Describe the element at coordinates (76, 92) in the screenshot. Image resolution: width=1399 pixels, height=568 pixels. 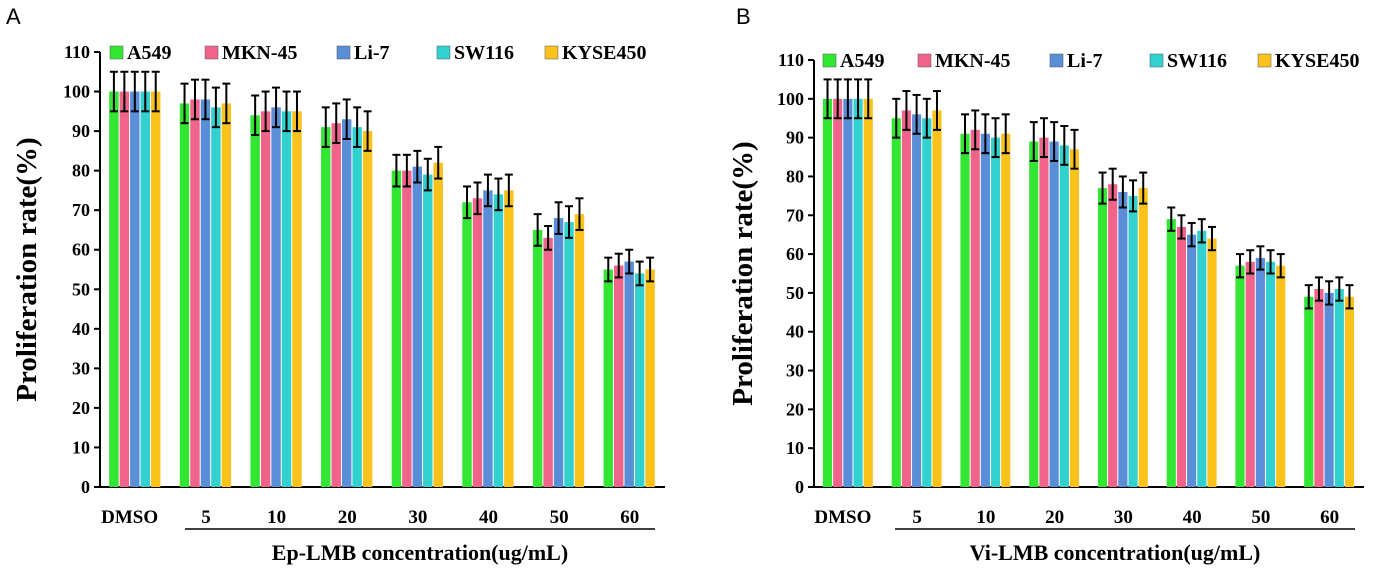
I see `y-tick-label: 100` at that location.